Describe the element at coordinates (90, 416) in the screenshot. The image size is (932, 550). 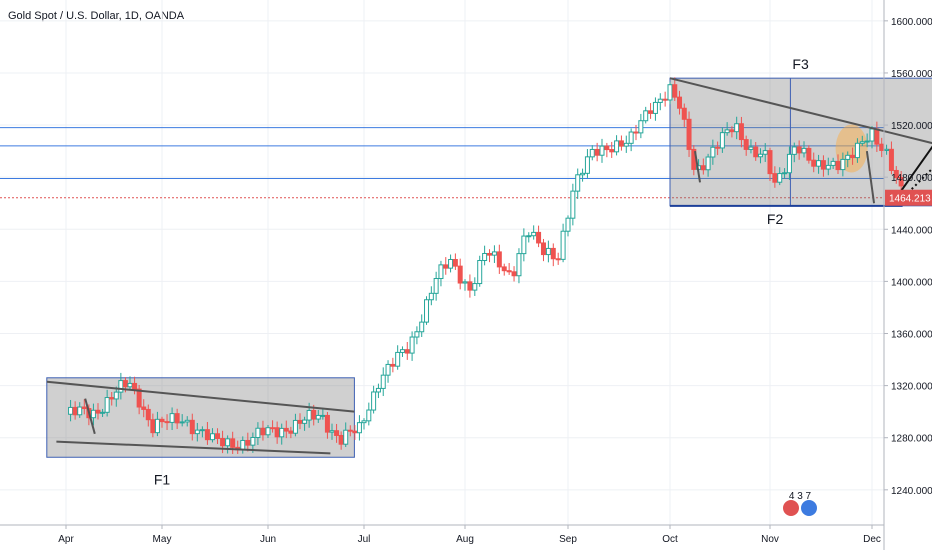
I see `f1-dip-arrow` at that location.